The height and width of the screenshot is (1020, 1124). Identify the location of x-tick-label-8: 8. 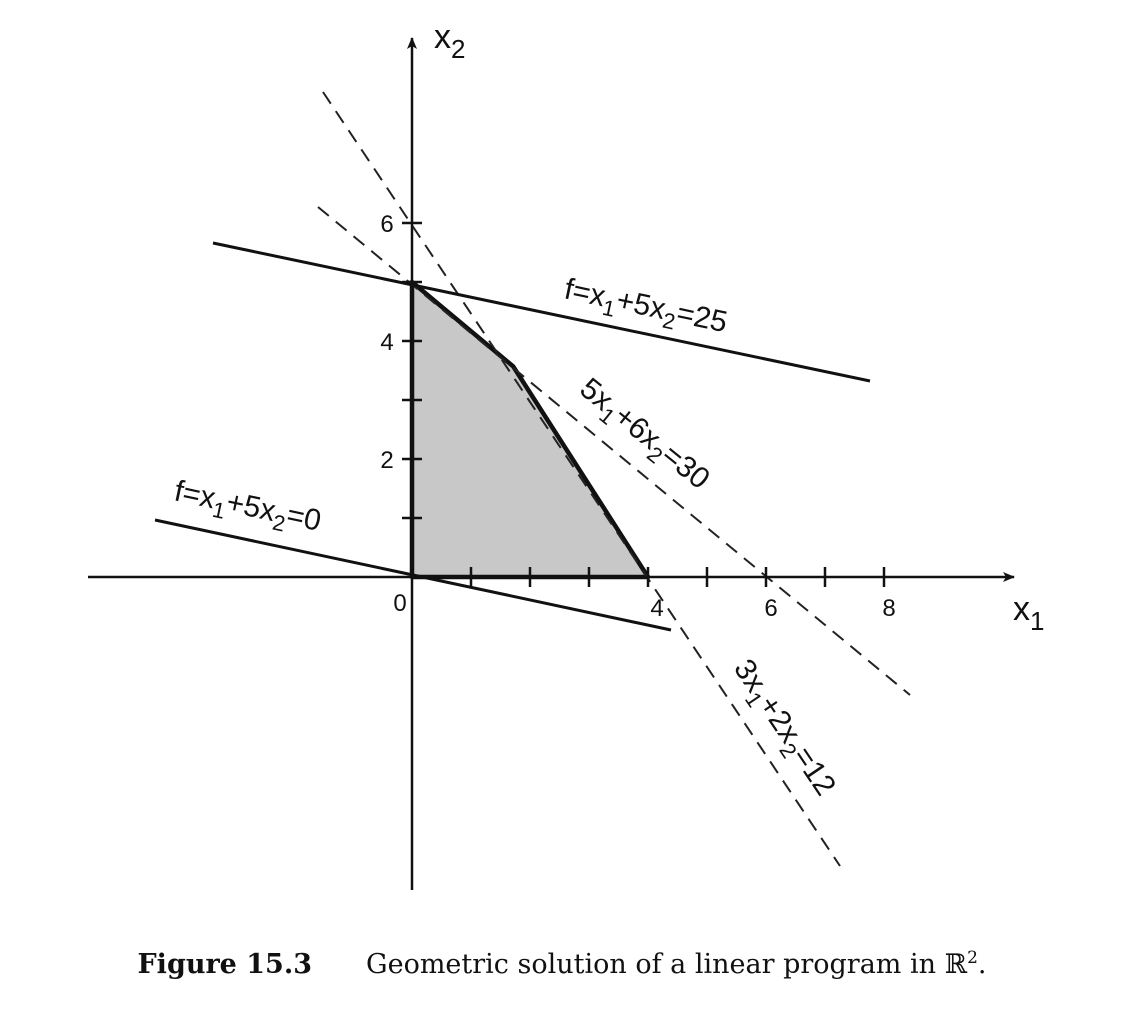
(888, 608).